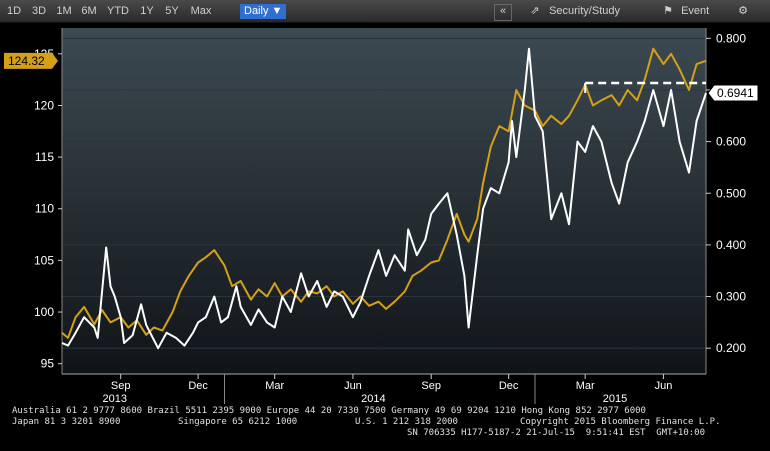 This screenshot has height=451, width=770. What do you see at coordinates (735, 93) in the screenshot?
I see `last-value-right-label: 0.6941` at bounding box center [735, 93].